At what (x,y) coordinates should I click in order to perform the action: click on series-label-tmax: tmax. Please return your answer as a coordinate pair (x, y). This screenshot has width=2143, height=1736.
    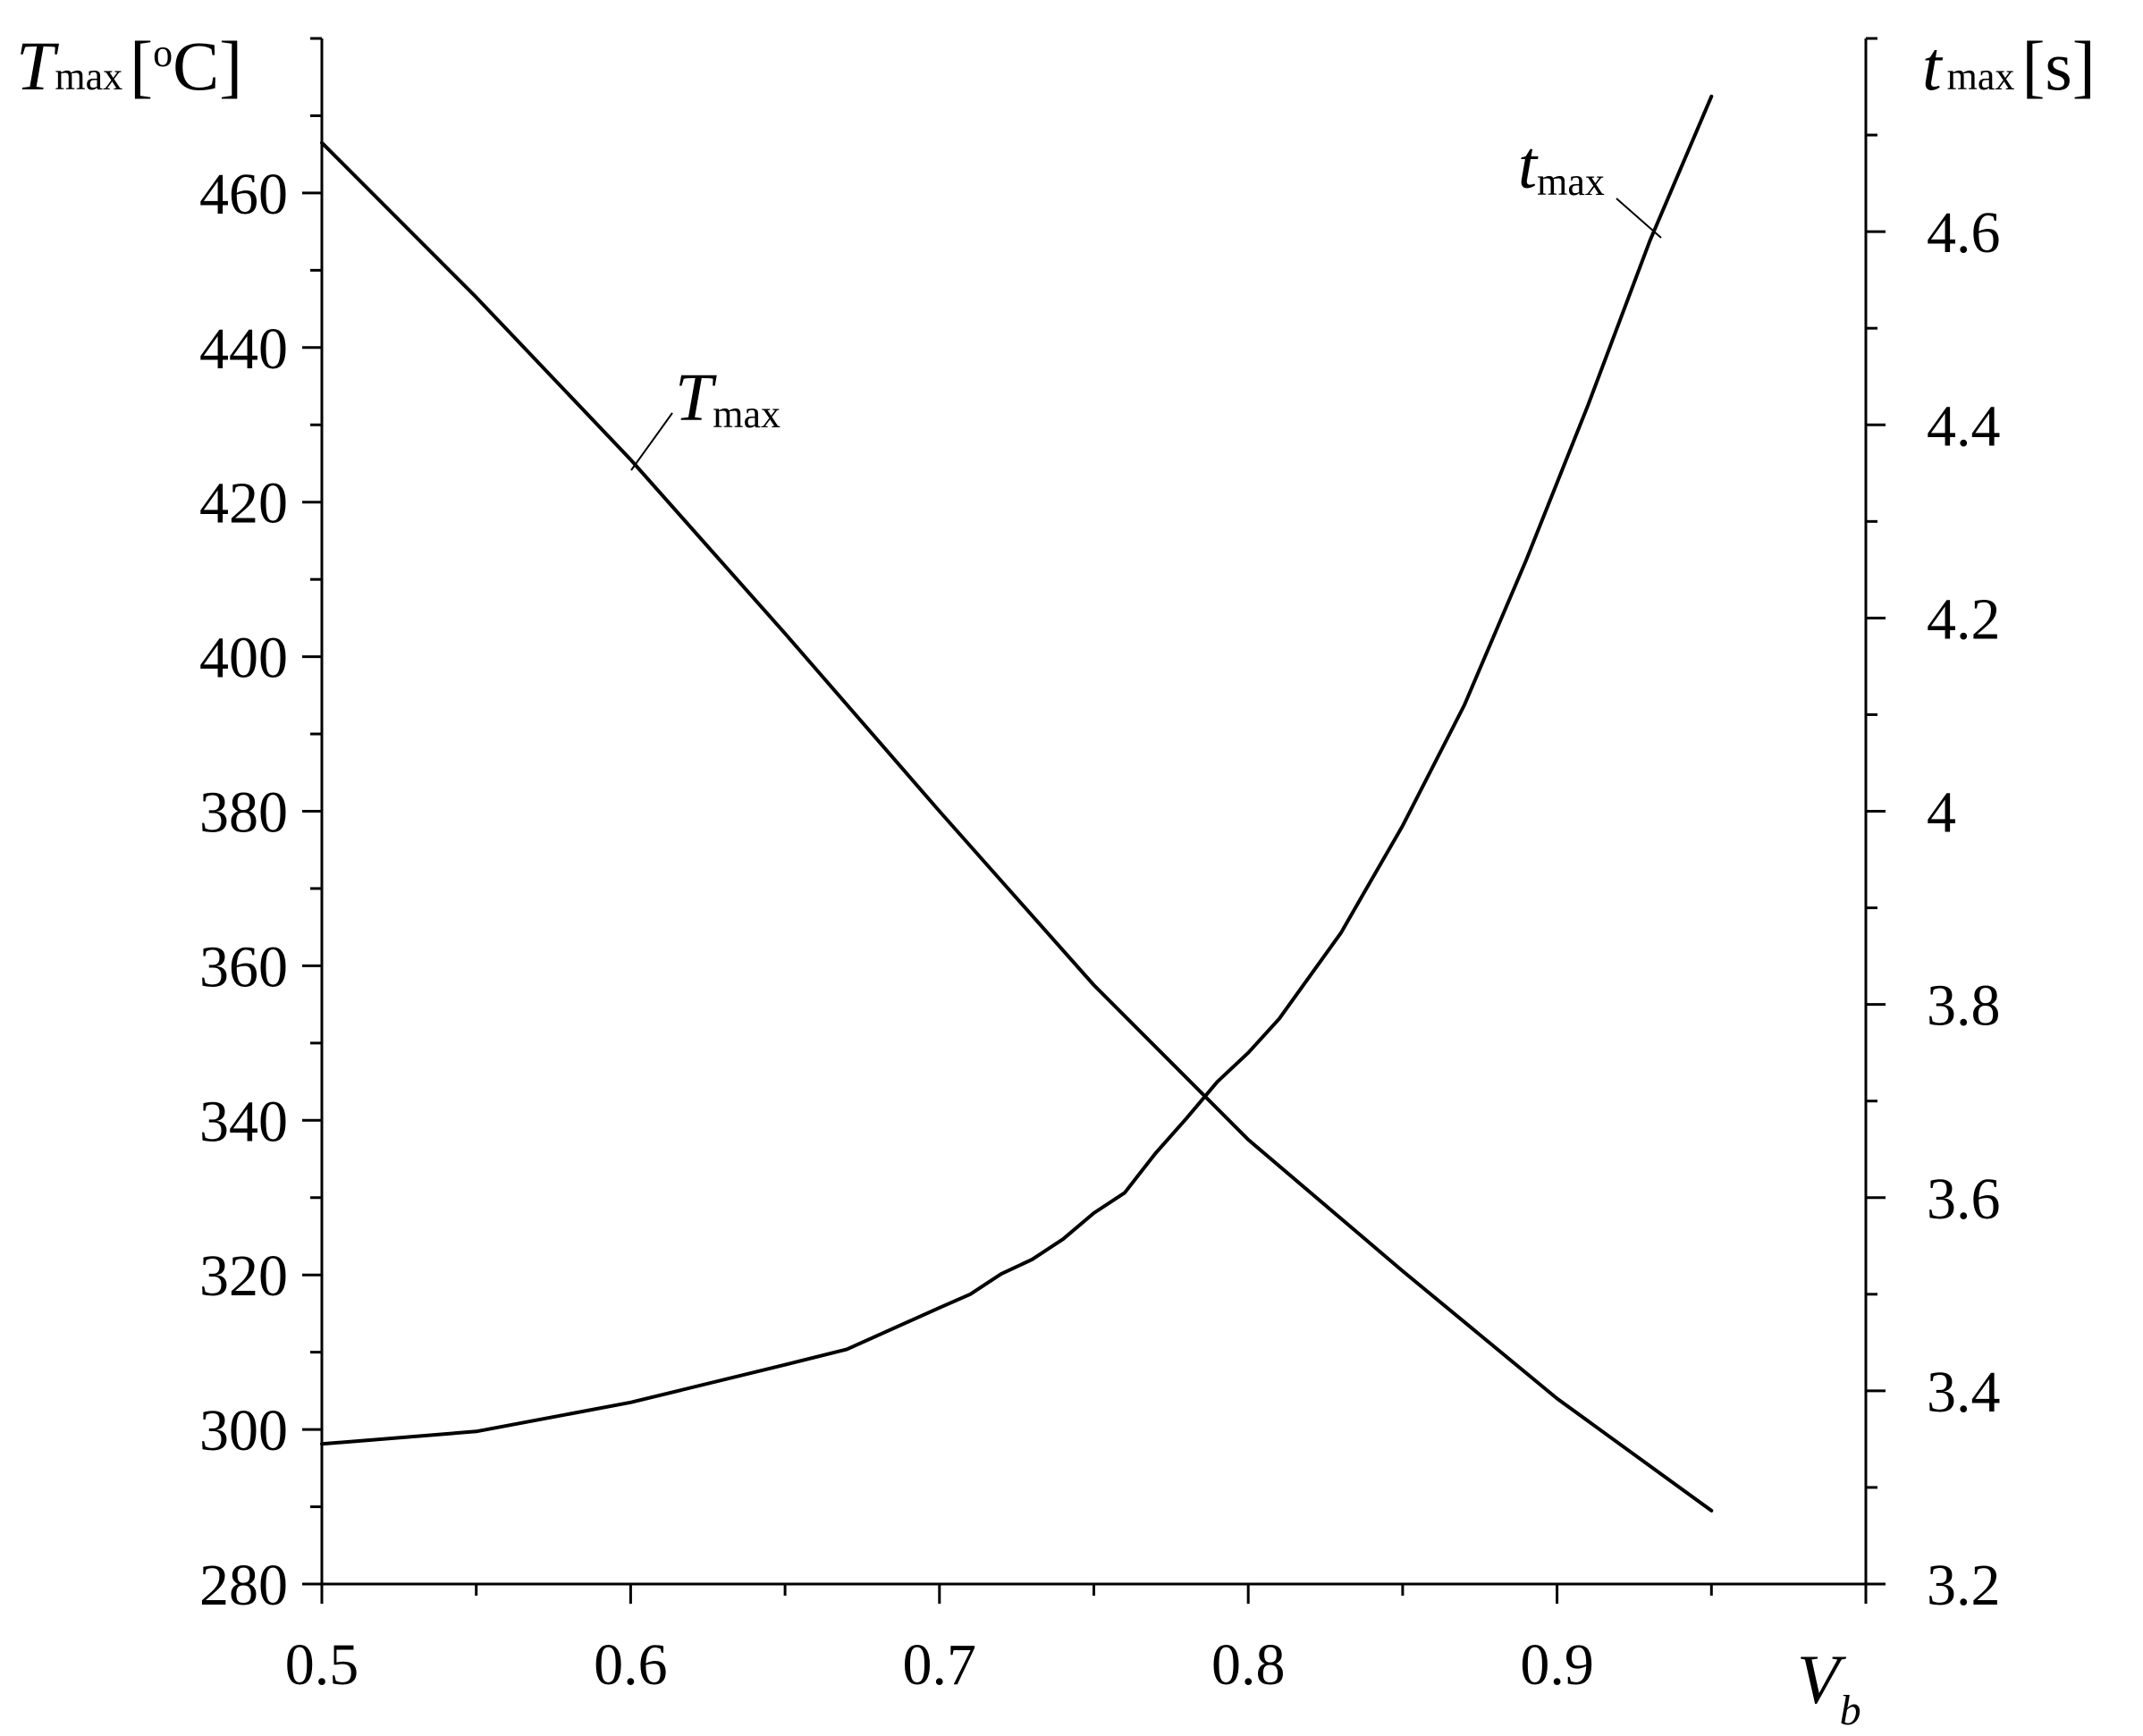
    Looking at the image, I should click on (1561, 166).